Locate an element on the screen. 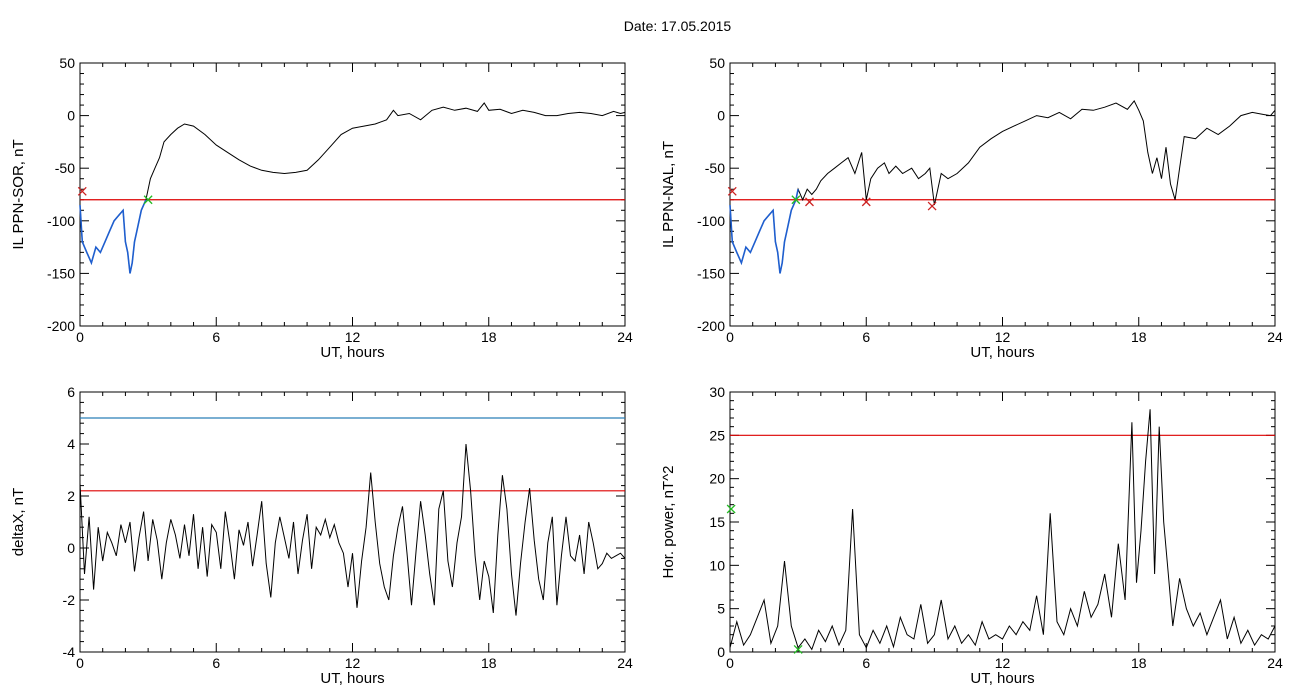 The height and width of the screenshot is (700, 1300). y-tick-label: 15 is located at coordinates (717, 522).